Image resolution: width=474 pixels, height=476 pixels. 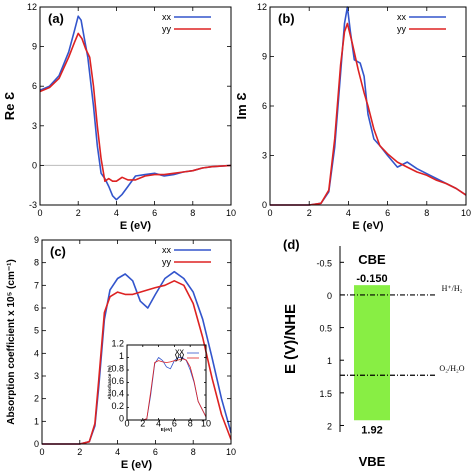 I want to click on y-axis-label: Im Ɛ, so click(x=241, y=106).